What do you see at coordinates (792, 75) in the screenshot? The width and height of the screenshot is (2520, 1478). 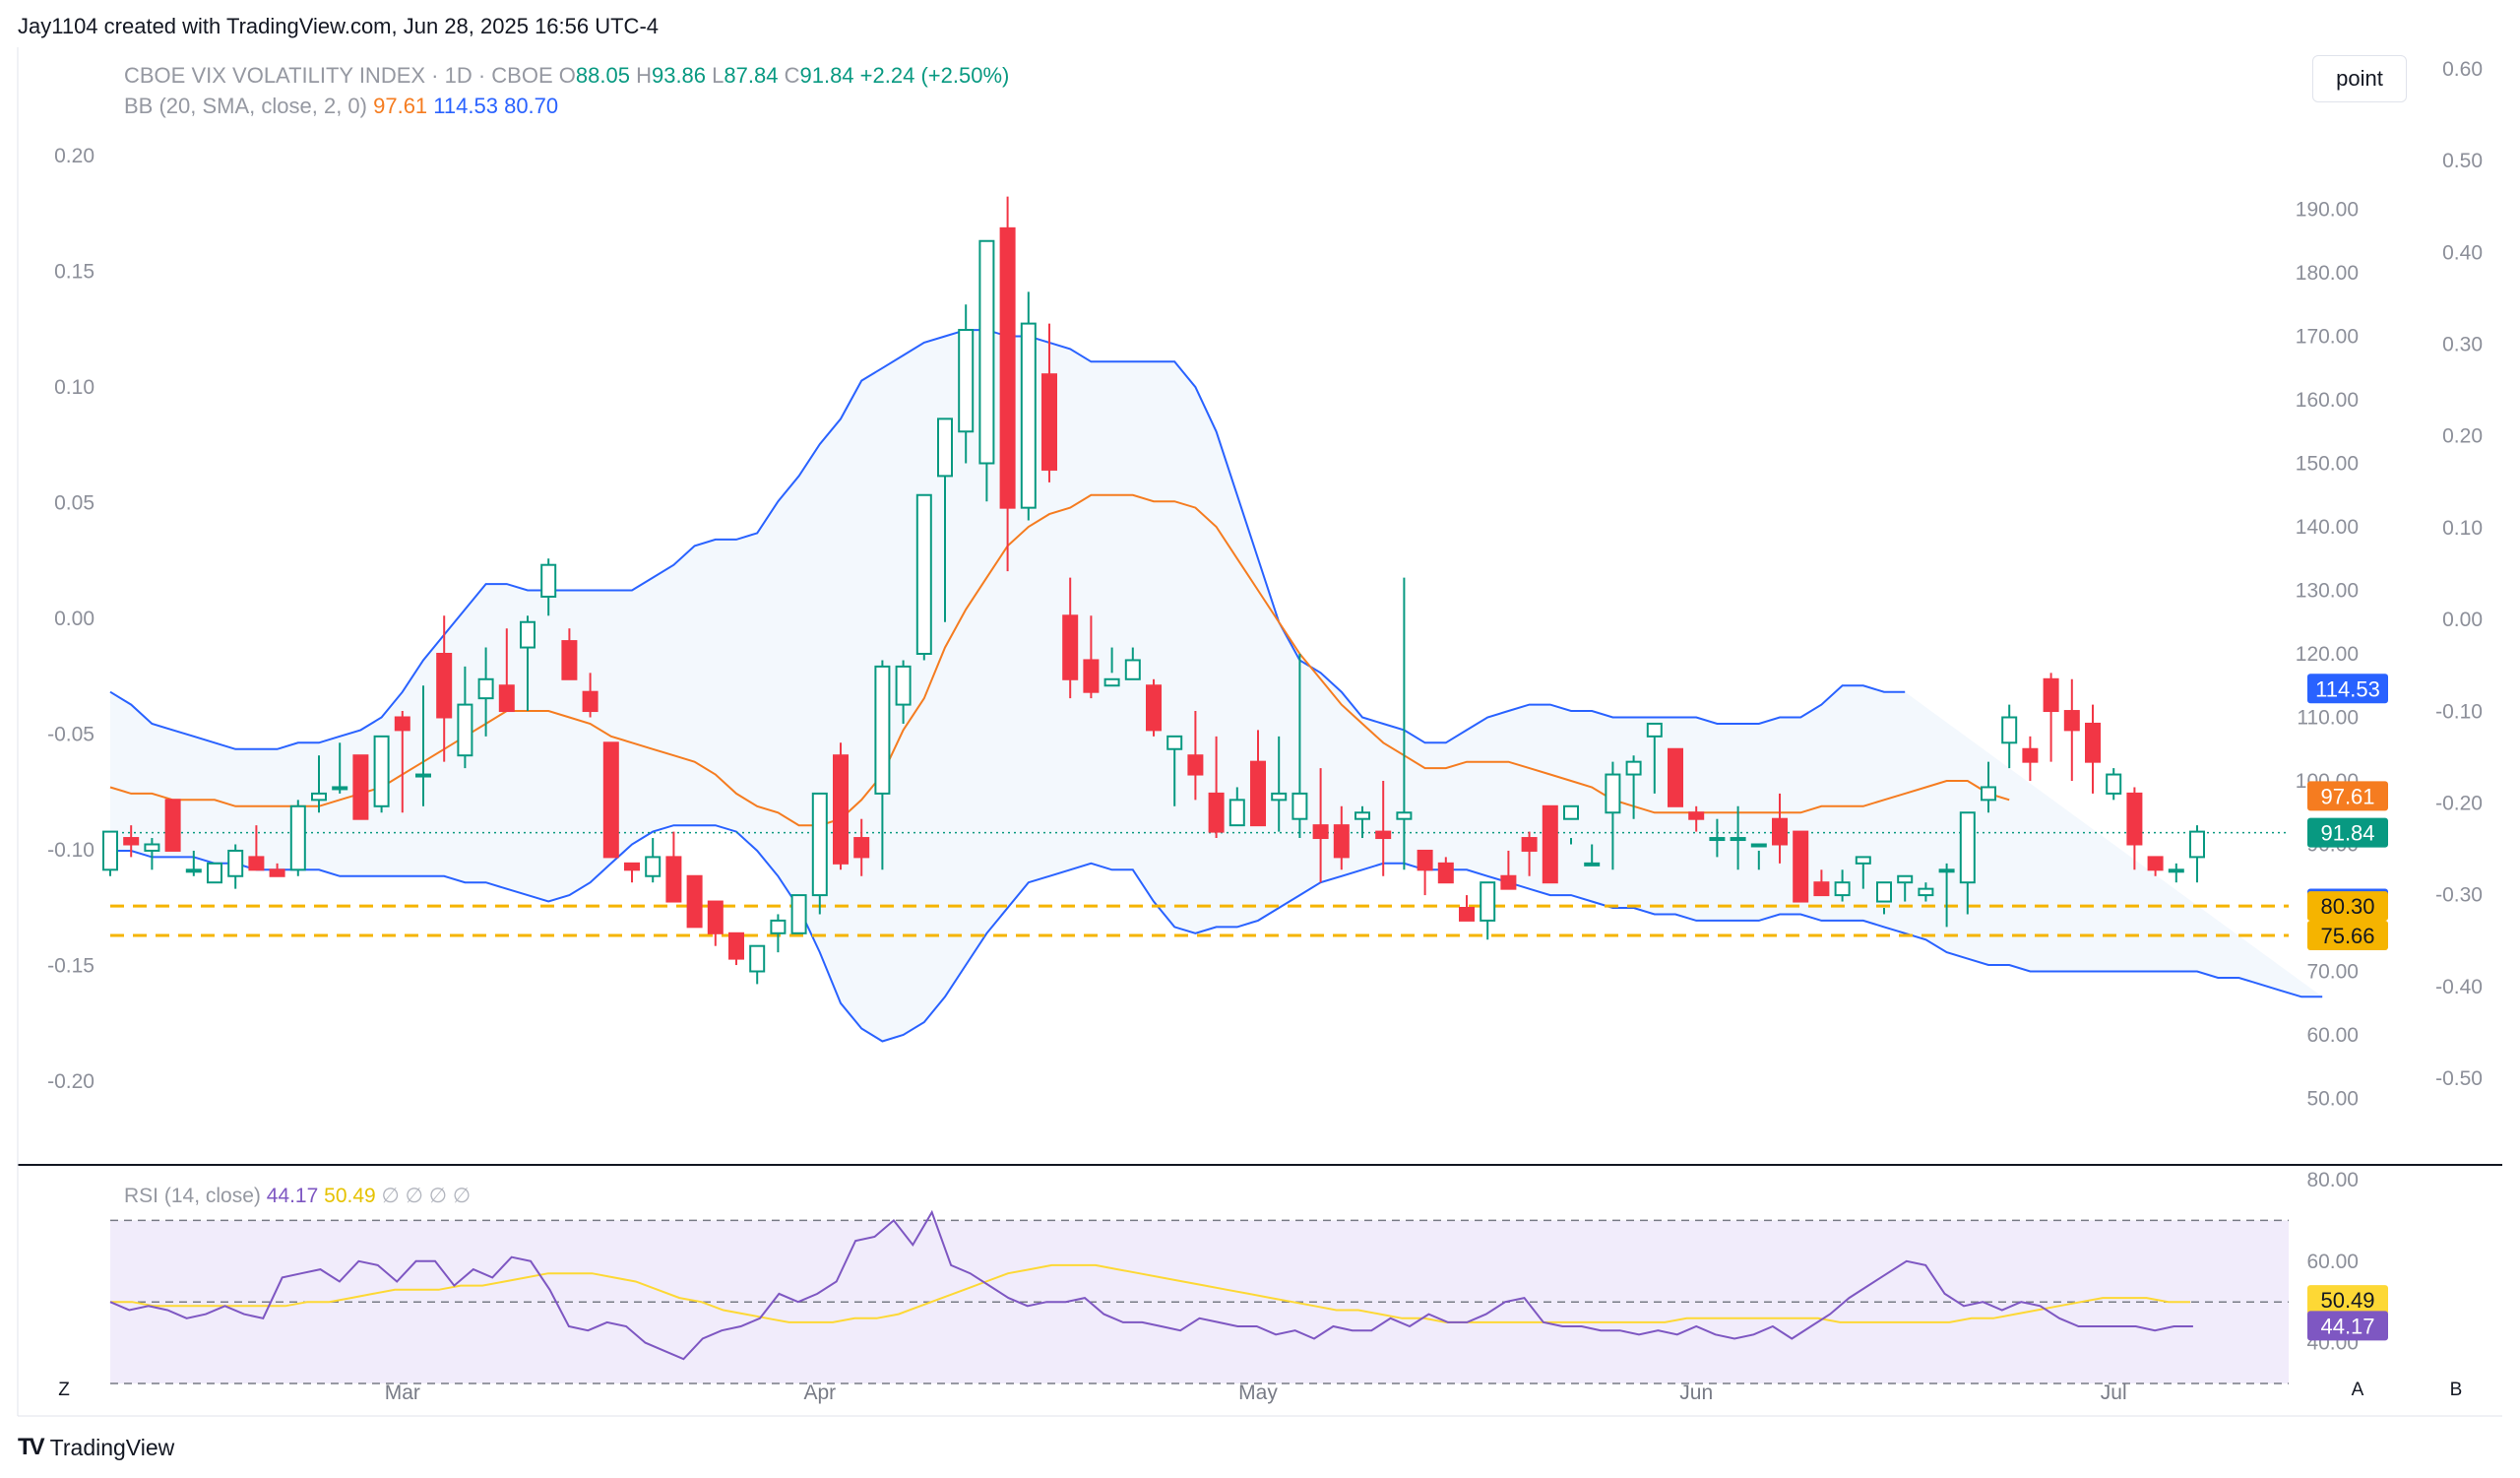 I see `close-label: C` at bounding box center [792, 75].